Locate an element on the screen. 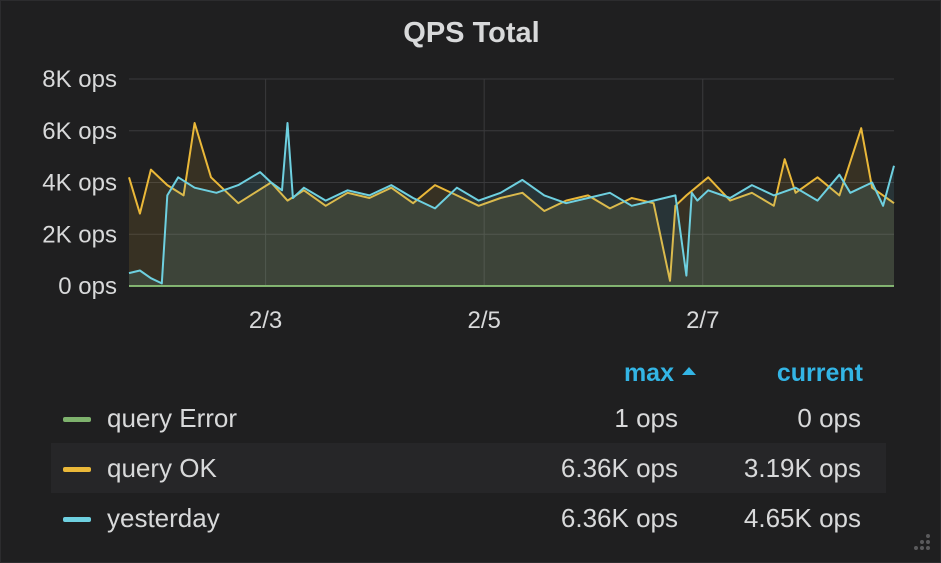 This screenshot has height=563, width=941. y-tick-label: 6K ops is located at coordinates (79, 131).